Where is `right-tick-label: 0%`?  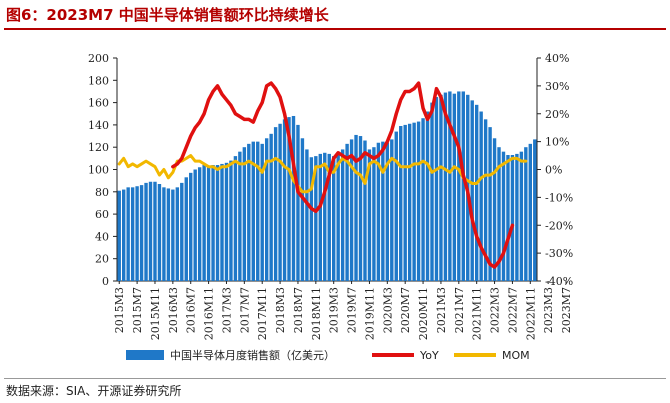 right-tick-label: 0% is located at coordinates (553, 170).